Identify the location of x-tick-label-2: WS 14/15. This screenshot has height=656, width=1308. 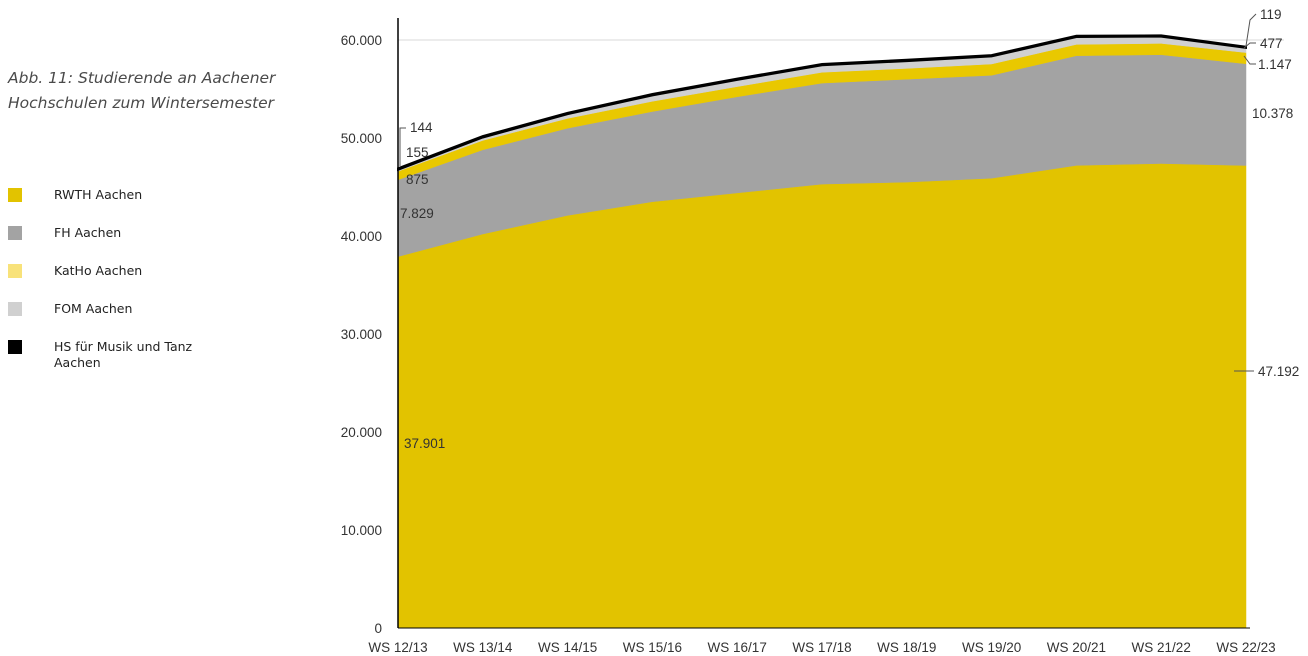
(567, 647).